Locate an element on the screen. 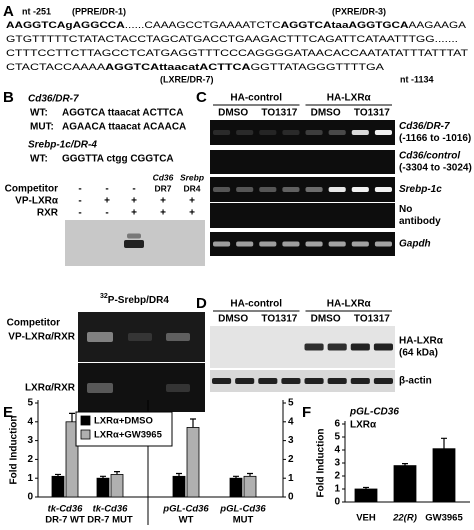 The height and width of the screenshot is (530, 474). label: VP-LXRα is located at coordinates (37, 201).